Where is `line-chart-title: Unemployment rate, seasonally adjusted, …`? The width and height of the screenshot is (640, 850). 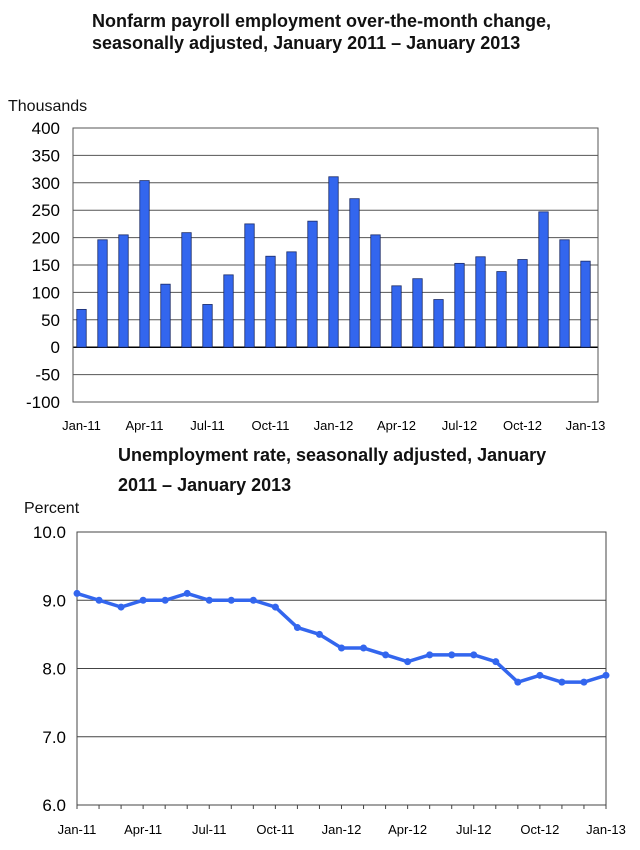 line-chart-title: Unemployment rate, seasonally adjusted, … is located at coordinates (332, 470).